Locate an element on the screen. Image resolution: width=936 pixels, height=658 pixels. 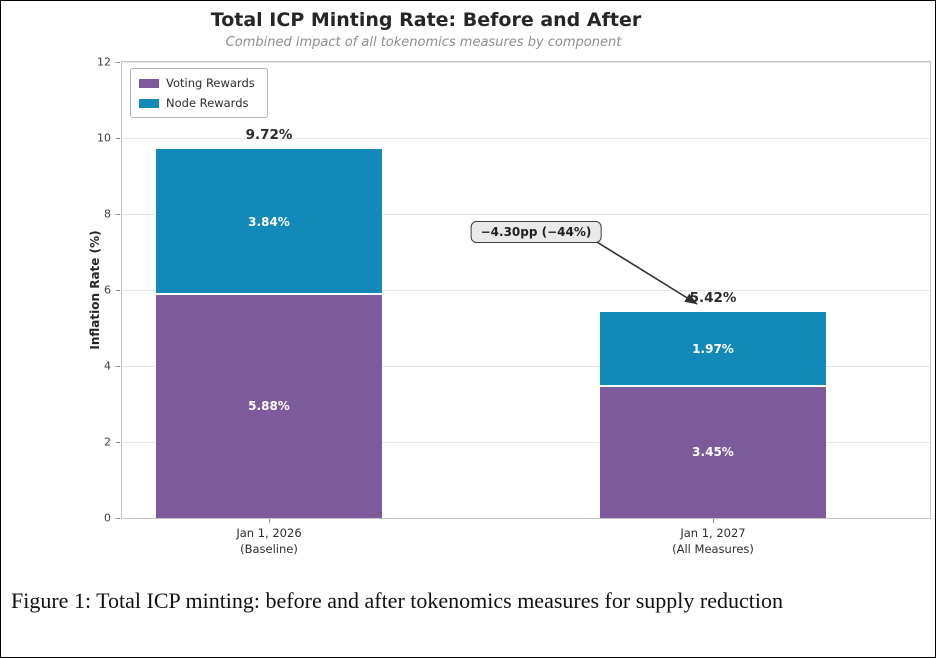
x-tick-label: Jan 1, 2027 (All Measures) is located at coordinates (713, 541).